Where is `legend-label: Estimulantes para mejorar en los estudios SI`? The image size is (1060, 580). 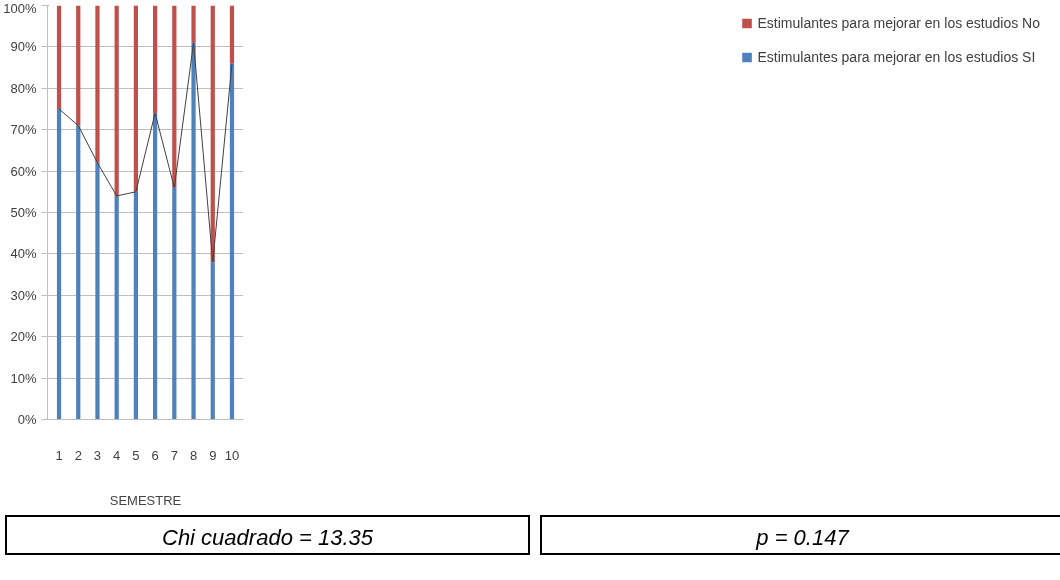
legend-label: Estimulantes para mejorar en los estudios SI is located at coordinates (896, 57).